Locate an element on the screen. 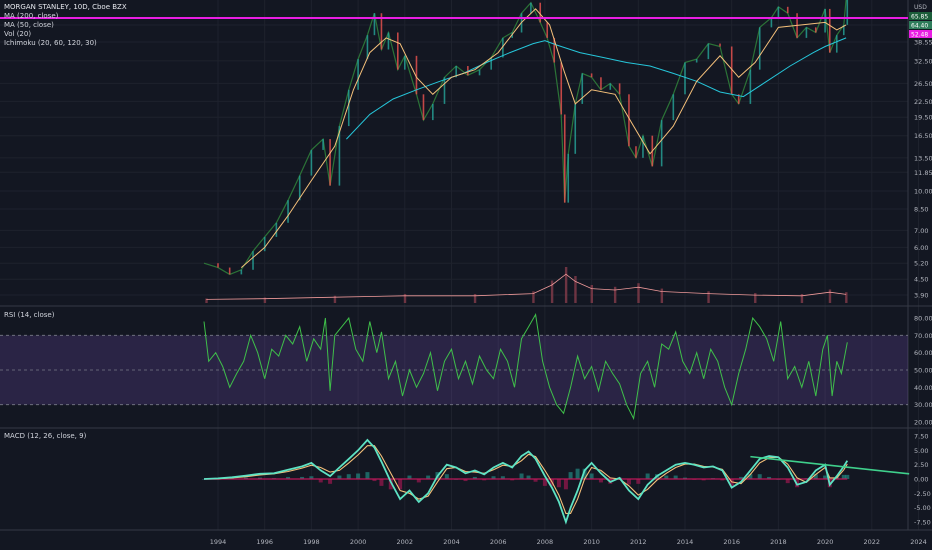 The width and height of the screenshot is (932, 550). price-tick-19.50: 19.50 is located at coordinates (923, 118).